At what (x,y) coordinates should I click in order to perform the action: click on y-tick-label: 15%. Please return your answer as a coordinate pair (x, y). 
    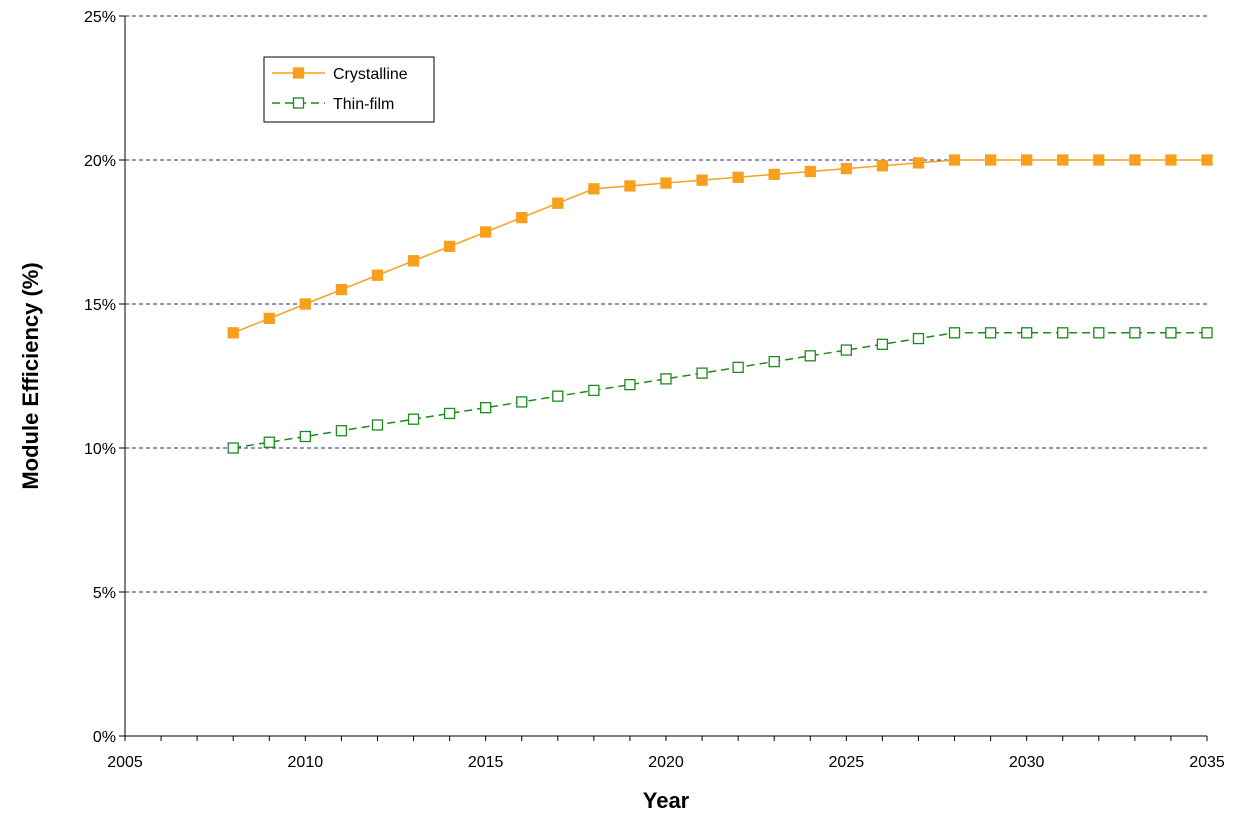
    Looking at the image, I should click on (100, 305).